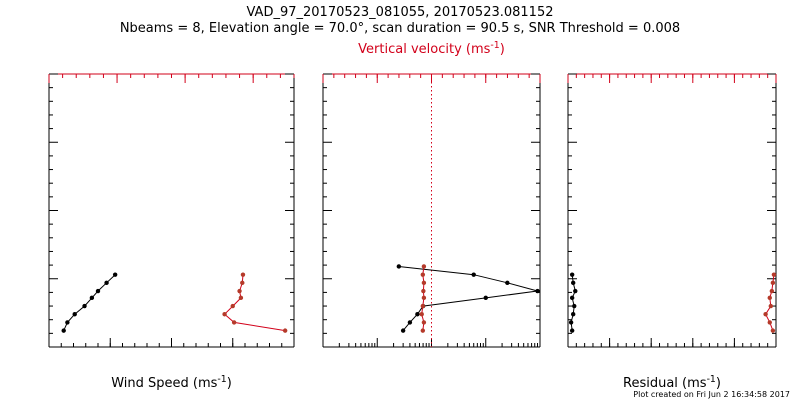  I want to click on top-axis-label: Vertical velocity (ms-1), so click(431, 48).